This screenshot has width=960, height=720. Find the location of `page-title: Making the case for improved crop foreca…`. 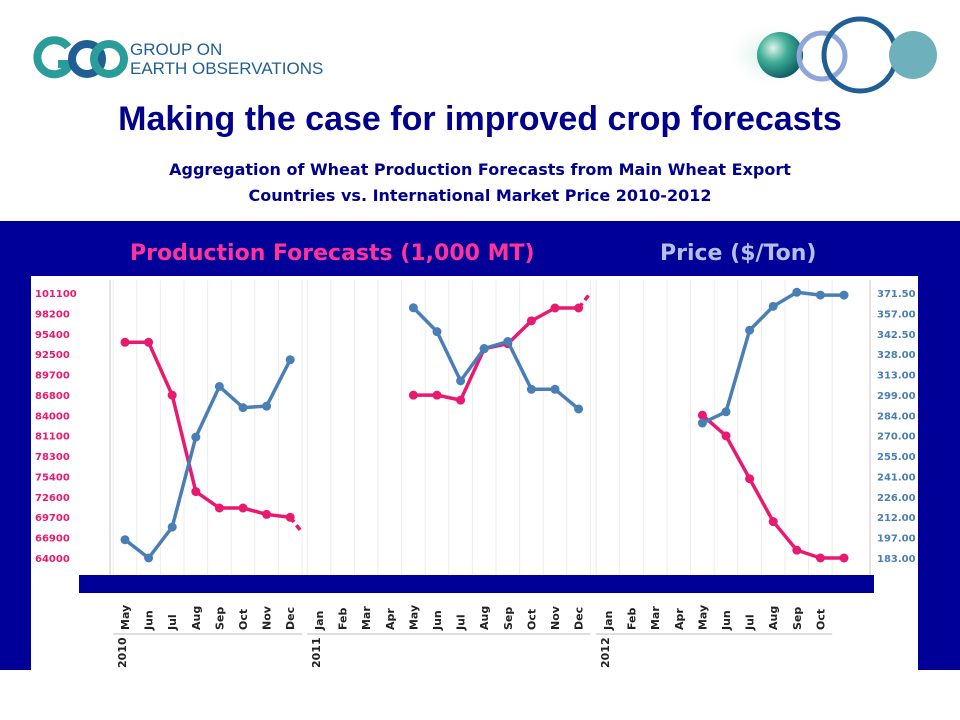

page-title: Making the case for improved crop foreca… is located at coordinates (480, 119).